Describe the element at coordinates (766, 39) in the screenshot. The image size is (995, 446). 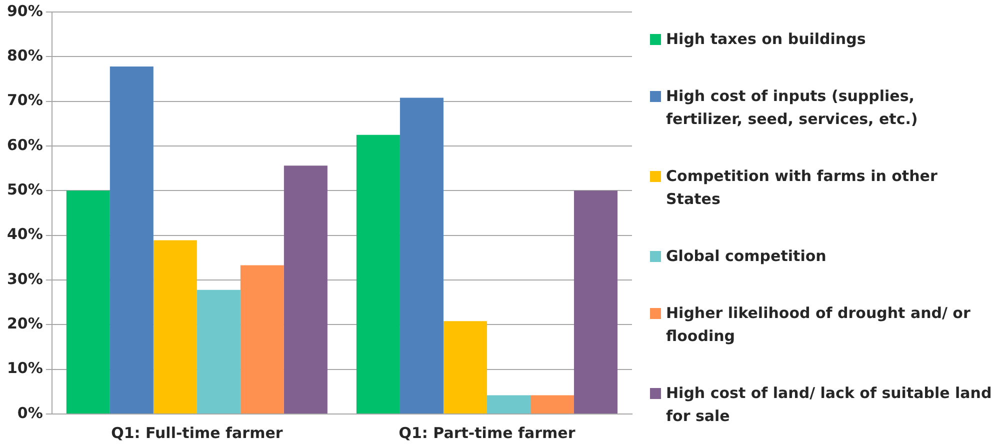
I see `legend-label: High taxes on buildings` at that location.